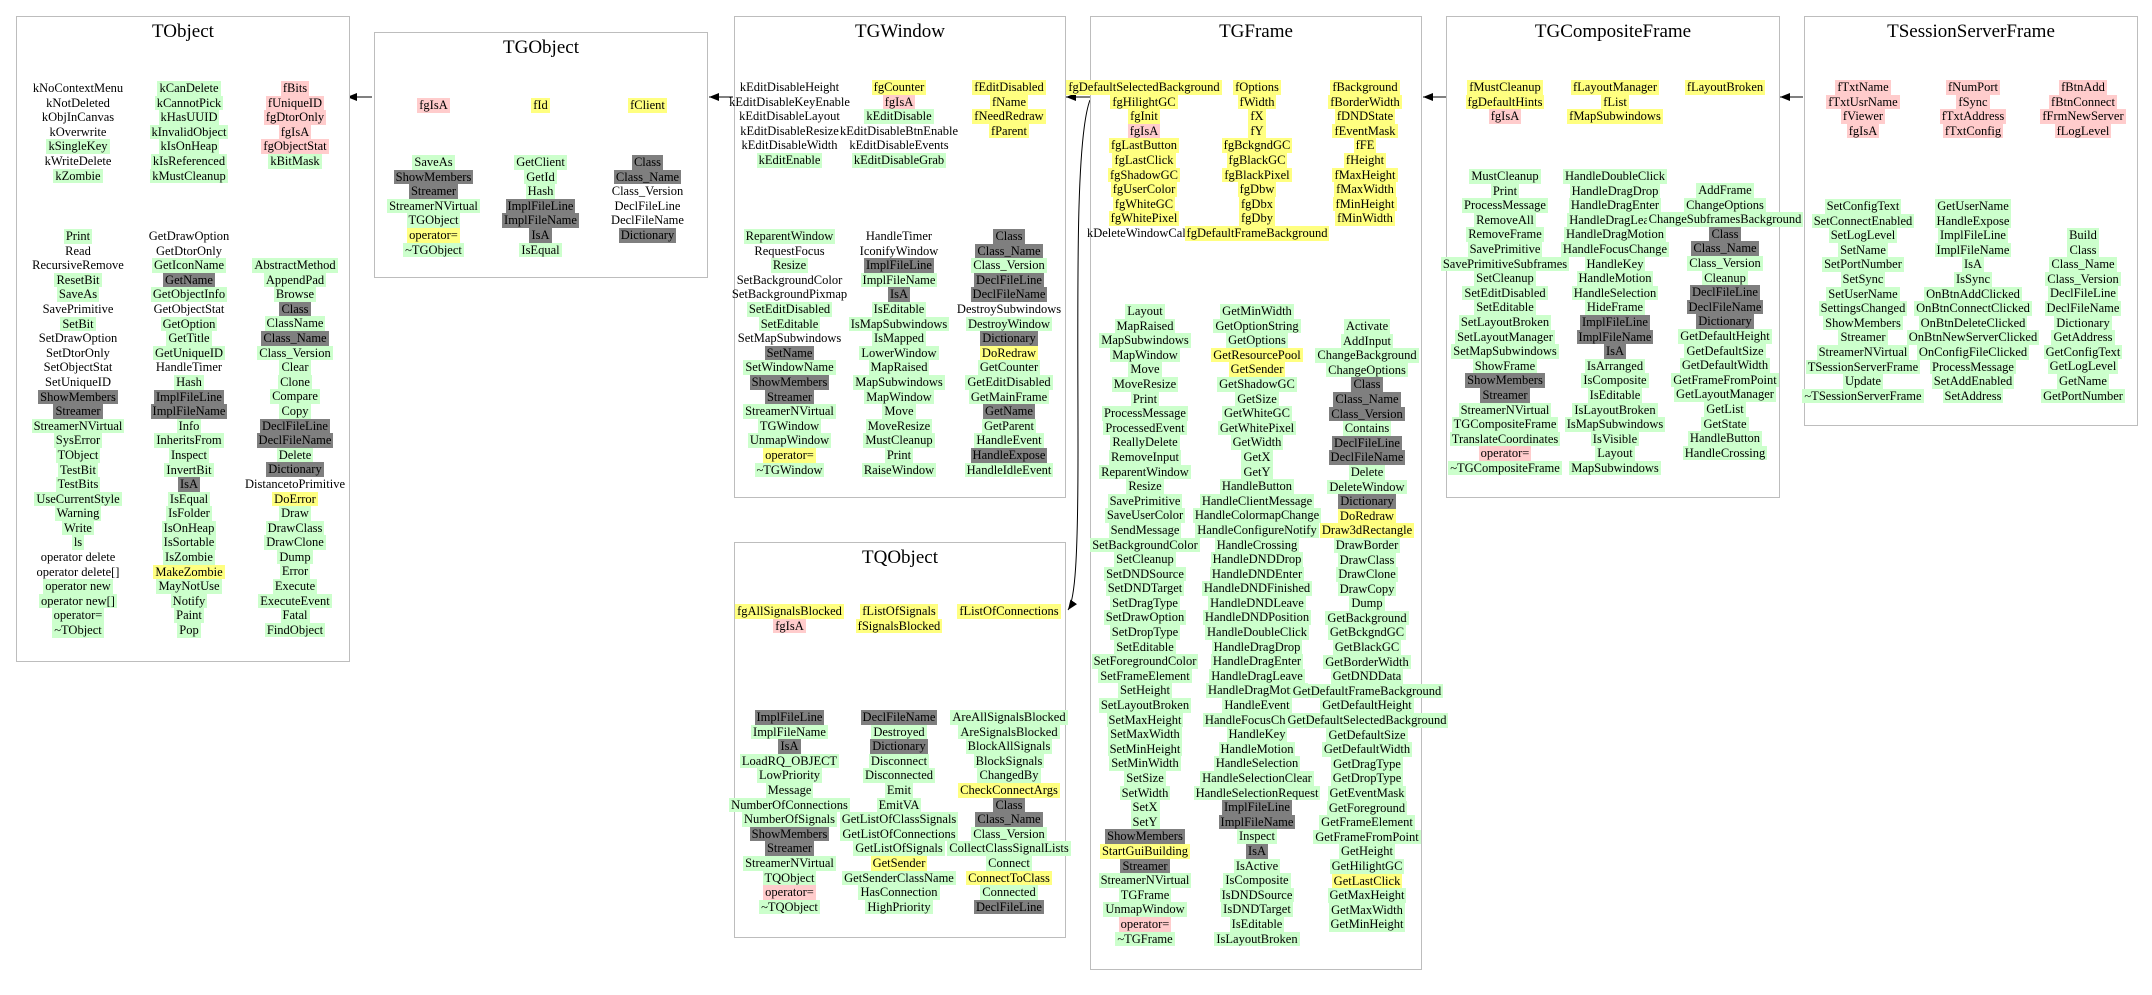 This screenshot has height=995, width=2152. What do you see at coordinates (1145, 647) in the screenshot?
I see `class-member: SetEditable` at bounding box center [1145, 647].